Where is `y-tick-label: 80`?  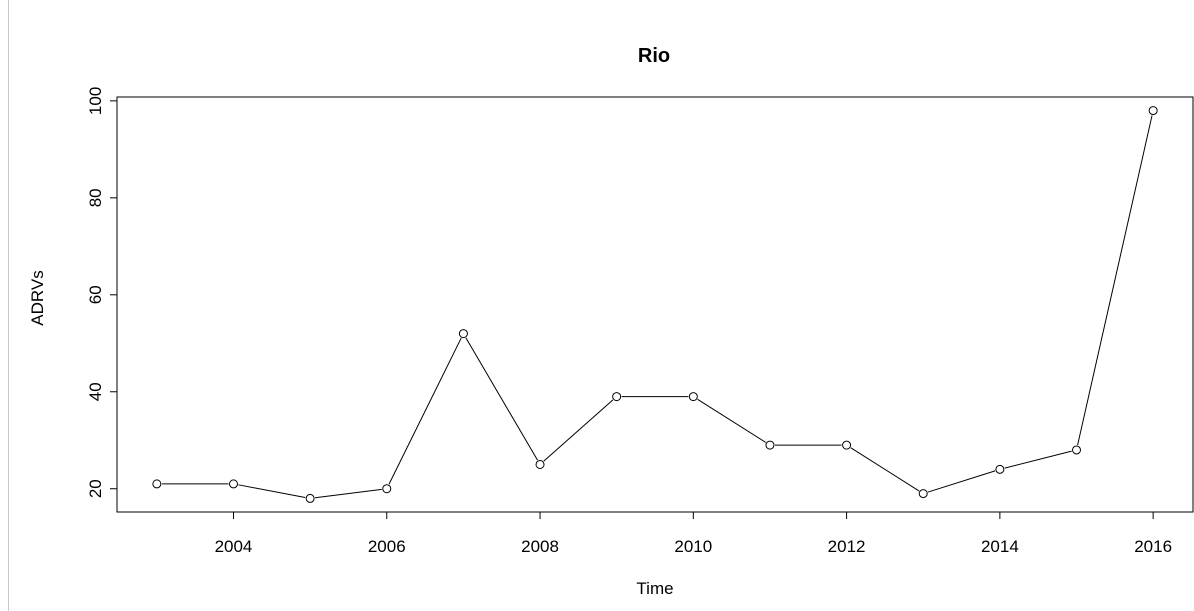
y-tick-label: 80 is located at coordinates (95, 197).